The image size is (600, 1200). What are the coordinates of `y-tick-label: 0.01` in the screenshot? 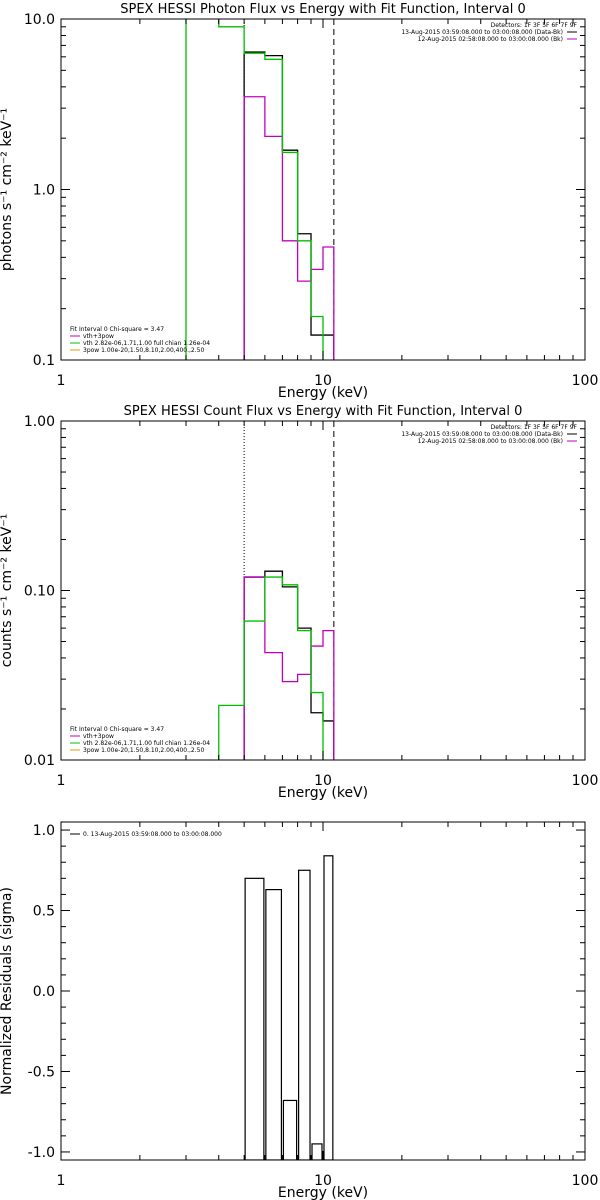 It's located at (39, 761).